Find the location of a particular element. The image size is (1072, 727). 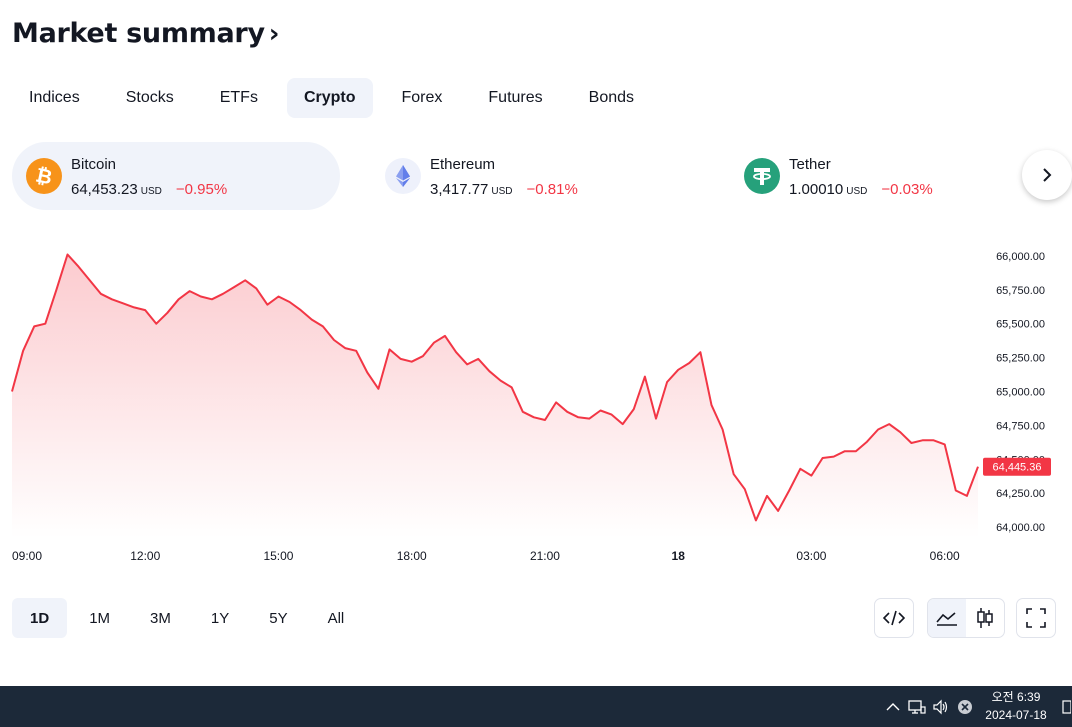

network-button is located at coordinates (917, 706).